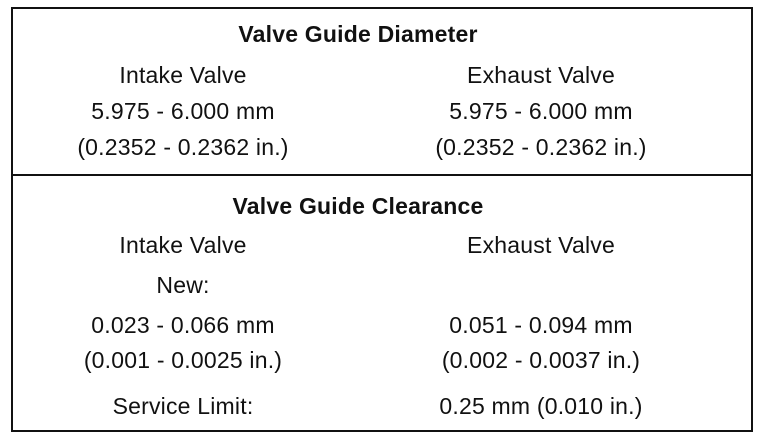  What do you see at coordinates (358, 34) in the screenshot?
I see `diameter-section-title: Valve Guide Diameter` at bounding box center [358, 34].